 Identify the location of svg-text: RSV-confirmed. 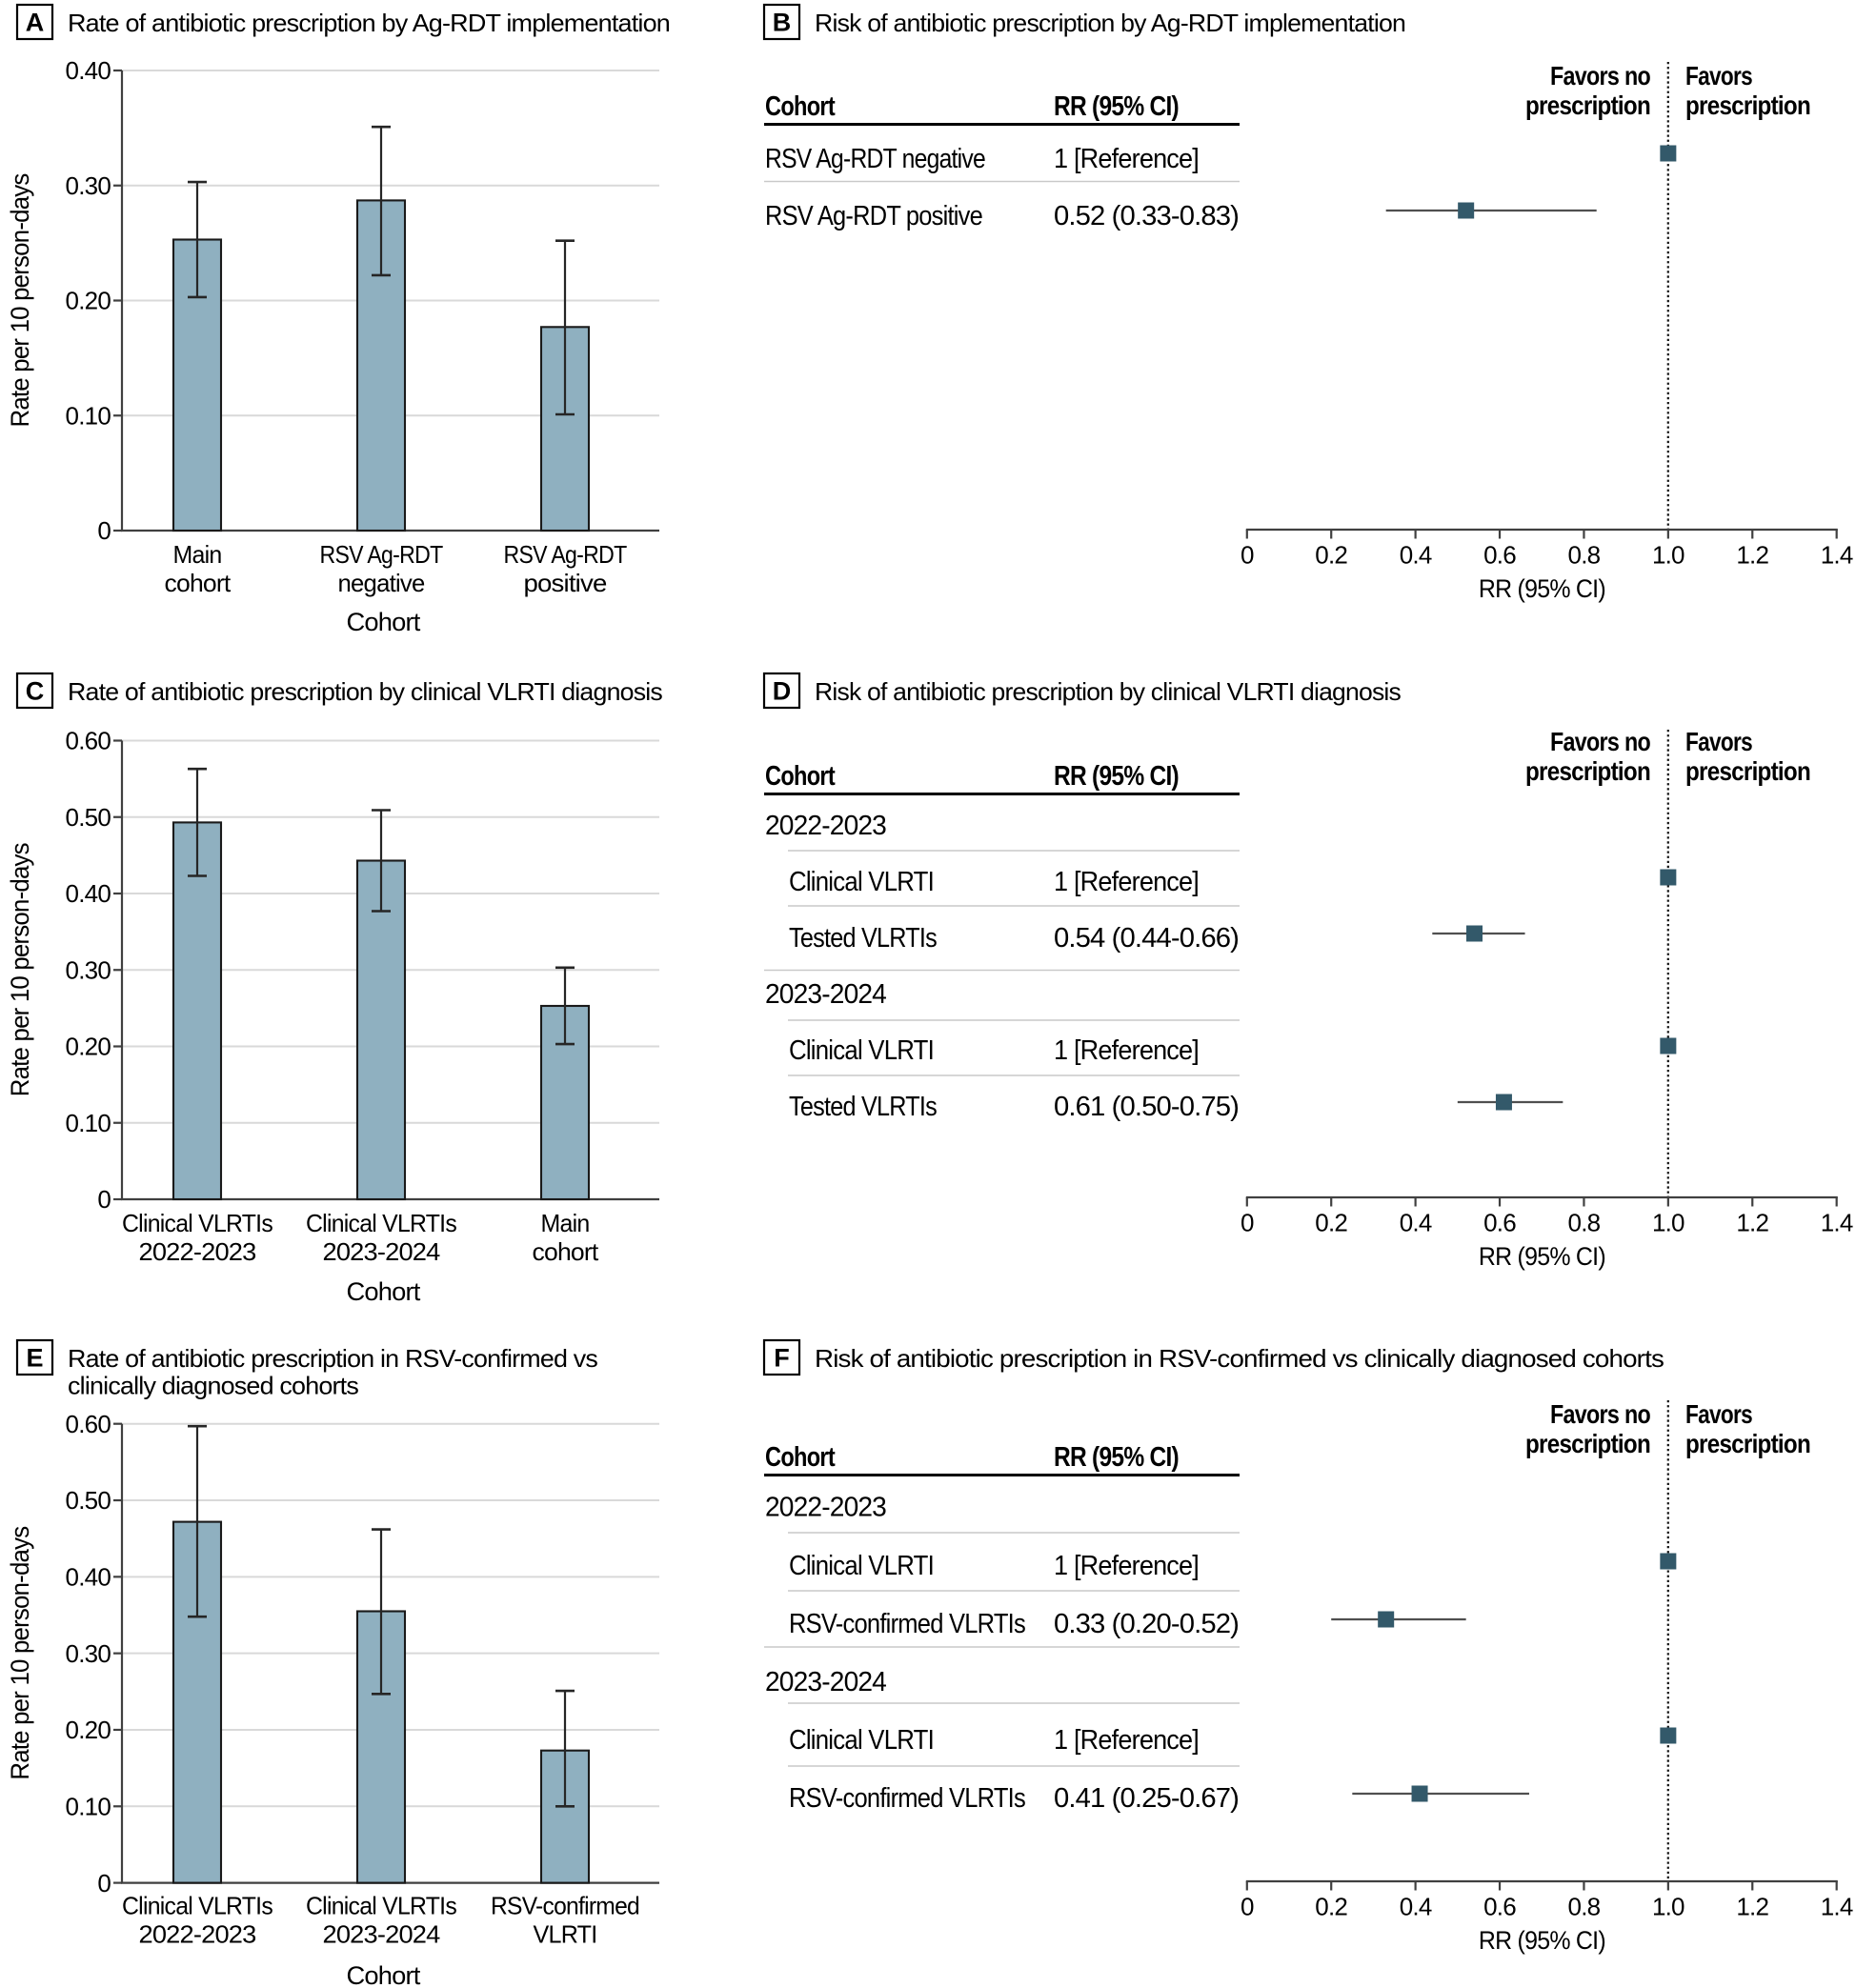
(565, 1906).